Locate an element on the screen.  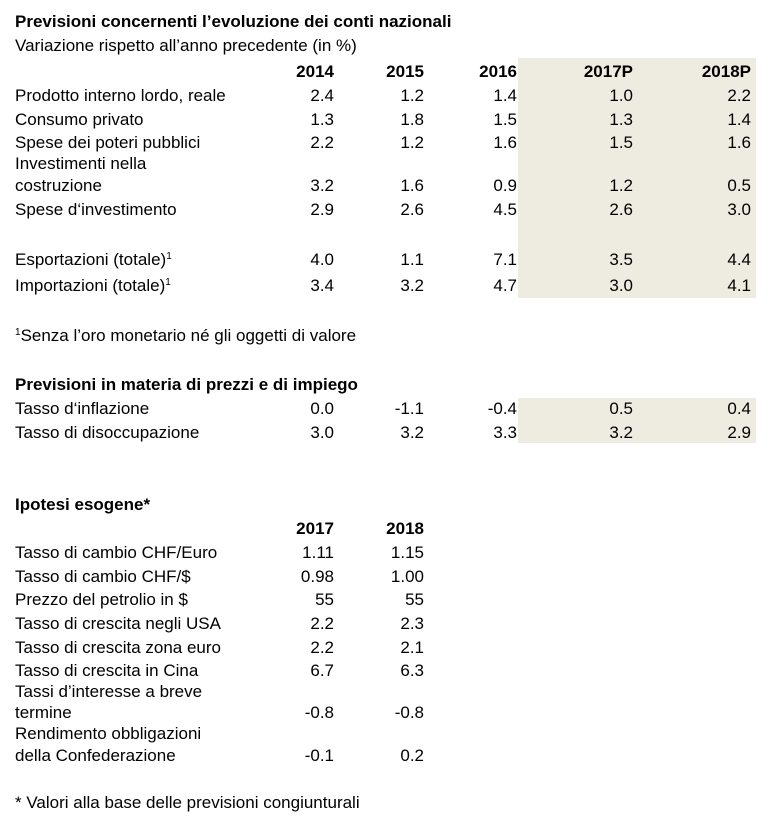
cell-investment-2018p: 3.0 is located at coordinates (739, 209).